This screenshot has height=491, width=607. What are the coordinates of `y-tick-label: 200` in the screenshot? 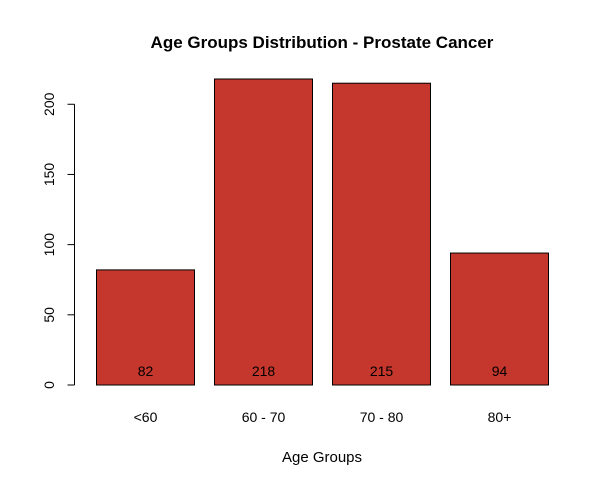 It's located at (49, 104).